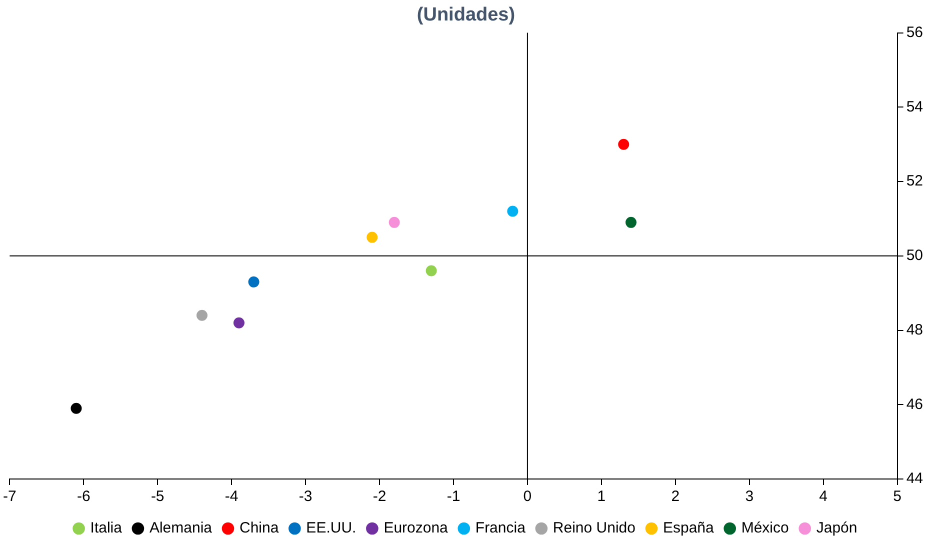 The height and width of the screenshot is (546, 934). Describe the element at coordinates (765, 528) in the screenshot. I see `legend-label: México` at that location.